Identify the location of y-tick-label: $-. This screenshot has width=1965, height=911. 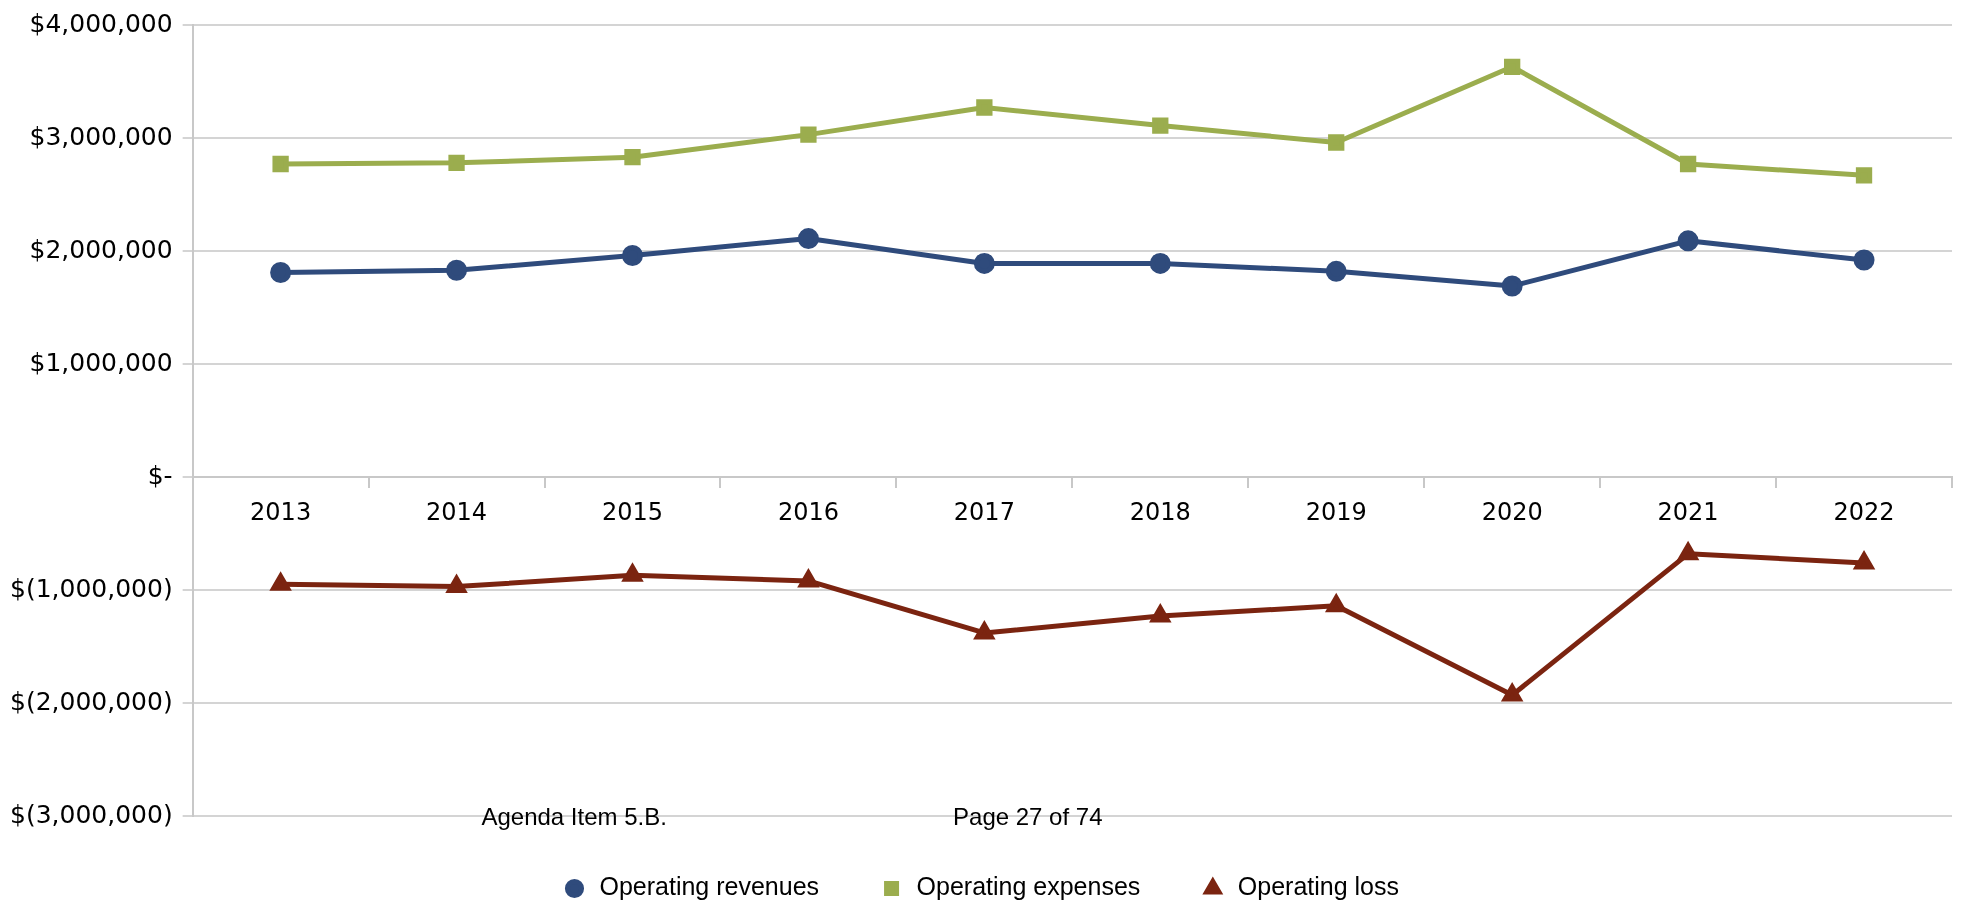
(160, 475).